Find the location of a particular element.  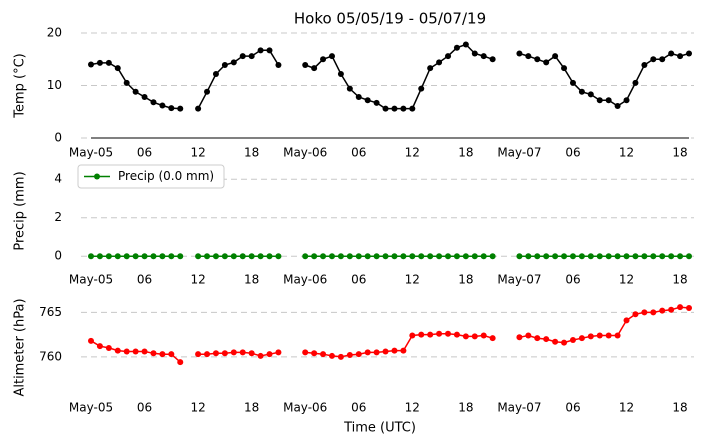

x-tick-label: May-05 is located at coordinates (91, 153).